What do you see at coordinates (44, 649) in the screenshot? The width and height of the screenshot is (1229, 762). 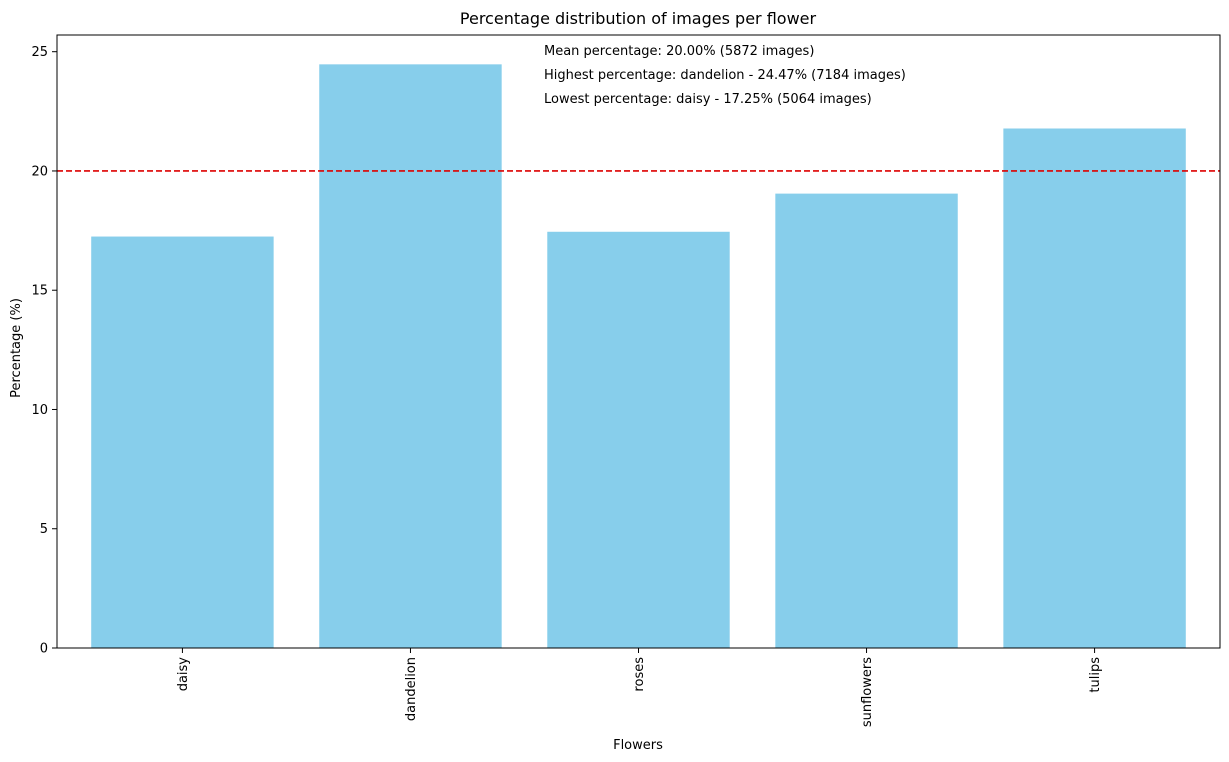 I see `y-tick-label: 0` at bounding box center [44, 649].